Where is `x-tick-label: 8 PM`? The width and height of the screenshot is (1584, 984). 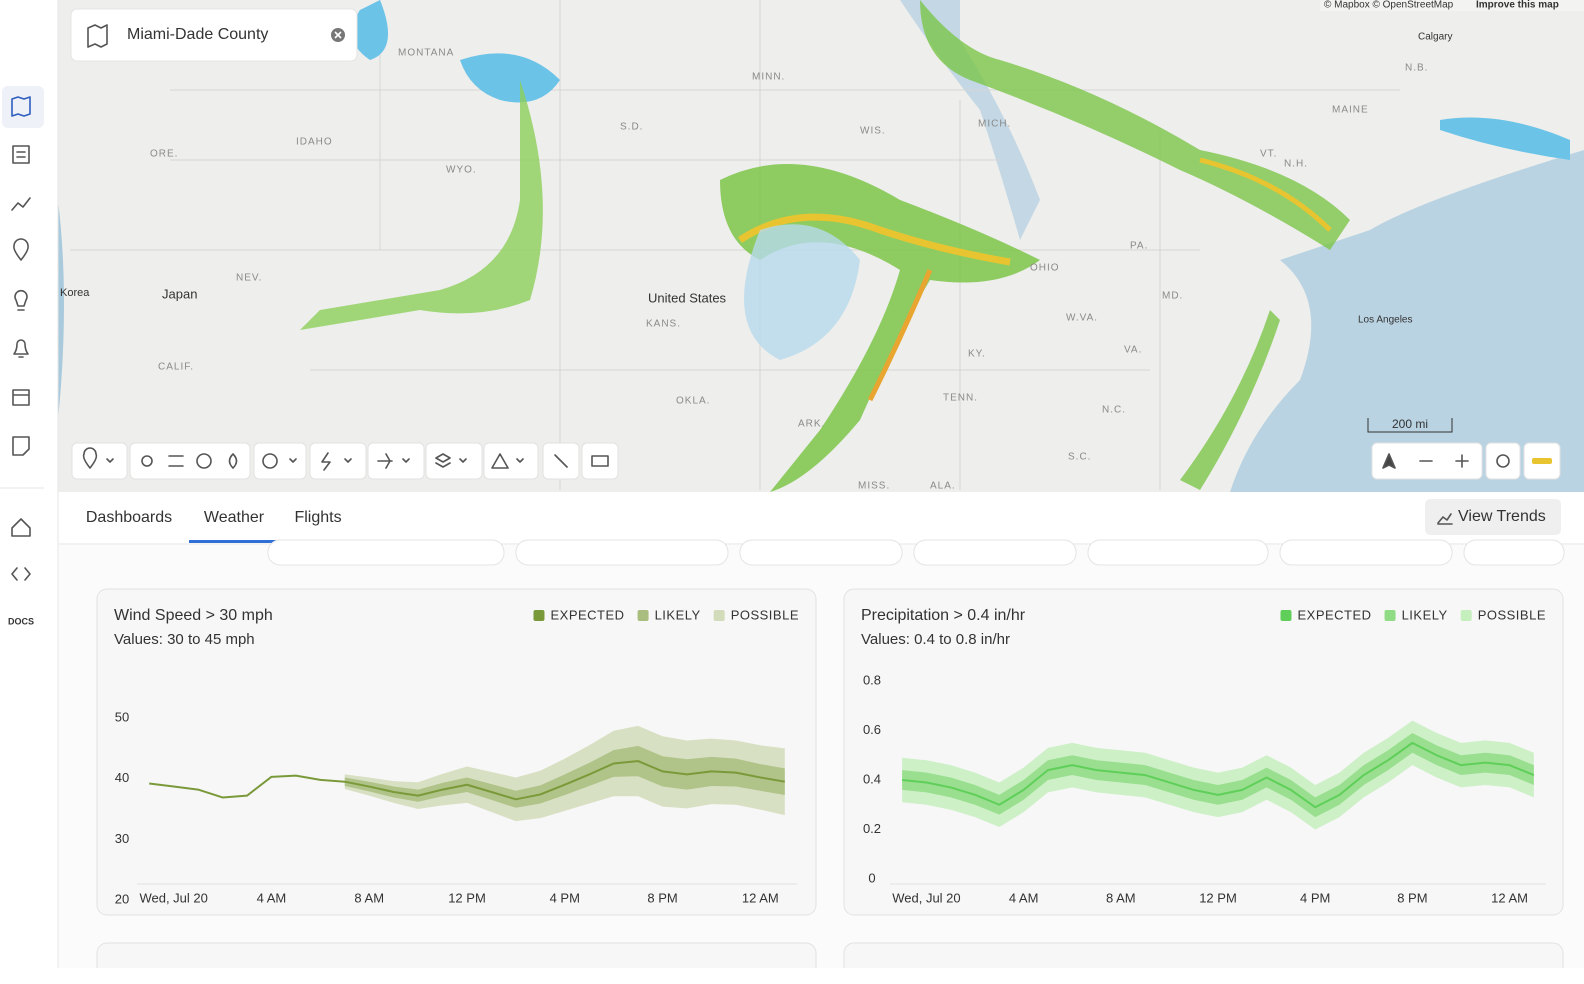
x-tick-label: 8 PM is located at coordinates (662, 897).